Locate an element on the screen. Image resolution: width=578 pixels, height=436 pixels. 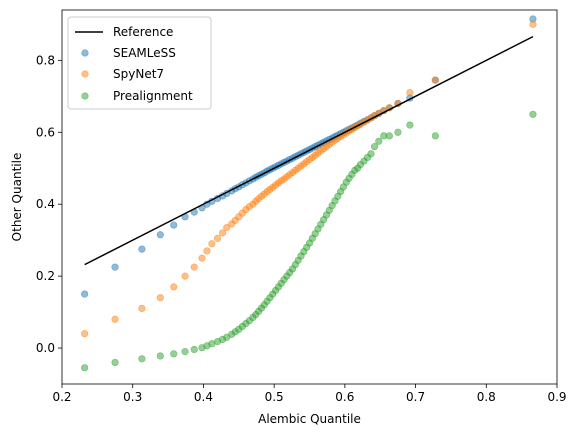
y-axis: 0.0 0.2 0.4 0.6 0.8 is located at coordinates (49, 204).